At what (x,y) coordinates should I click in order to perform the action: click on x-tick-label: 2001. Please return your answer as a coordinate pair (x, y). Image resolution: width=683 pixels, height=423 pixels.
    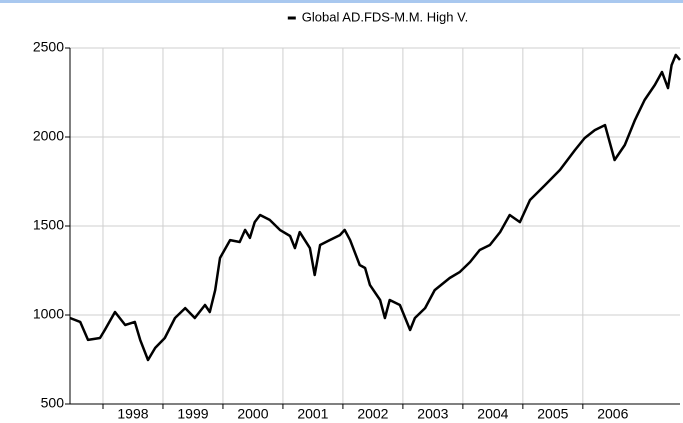
    Looking at the image, I should click on (312, 414).